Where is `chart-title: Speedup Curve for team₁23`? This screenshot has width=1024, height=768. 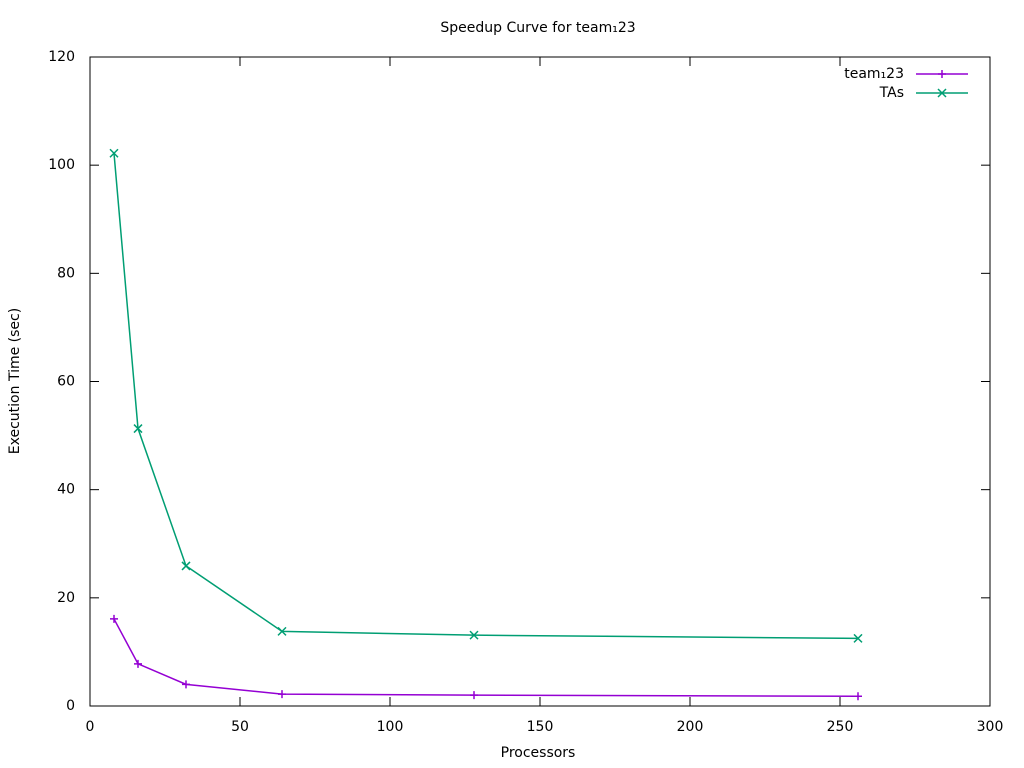 chart-title: Speedup Curve for team₁23 is located at coordinates (537, 28).